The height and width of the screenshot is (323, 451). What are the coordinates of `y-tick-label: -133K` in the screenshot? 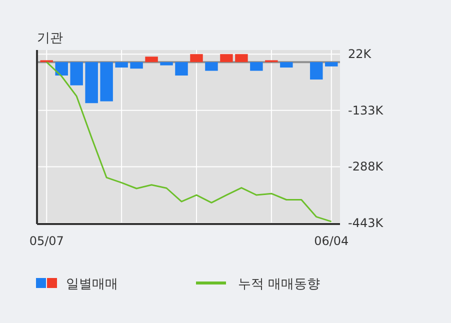 It's located at (366, 110).